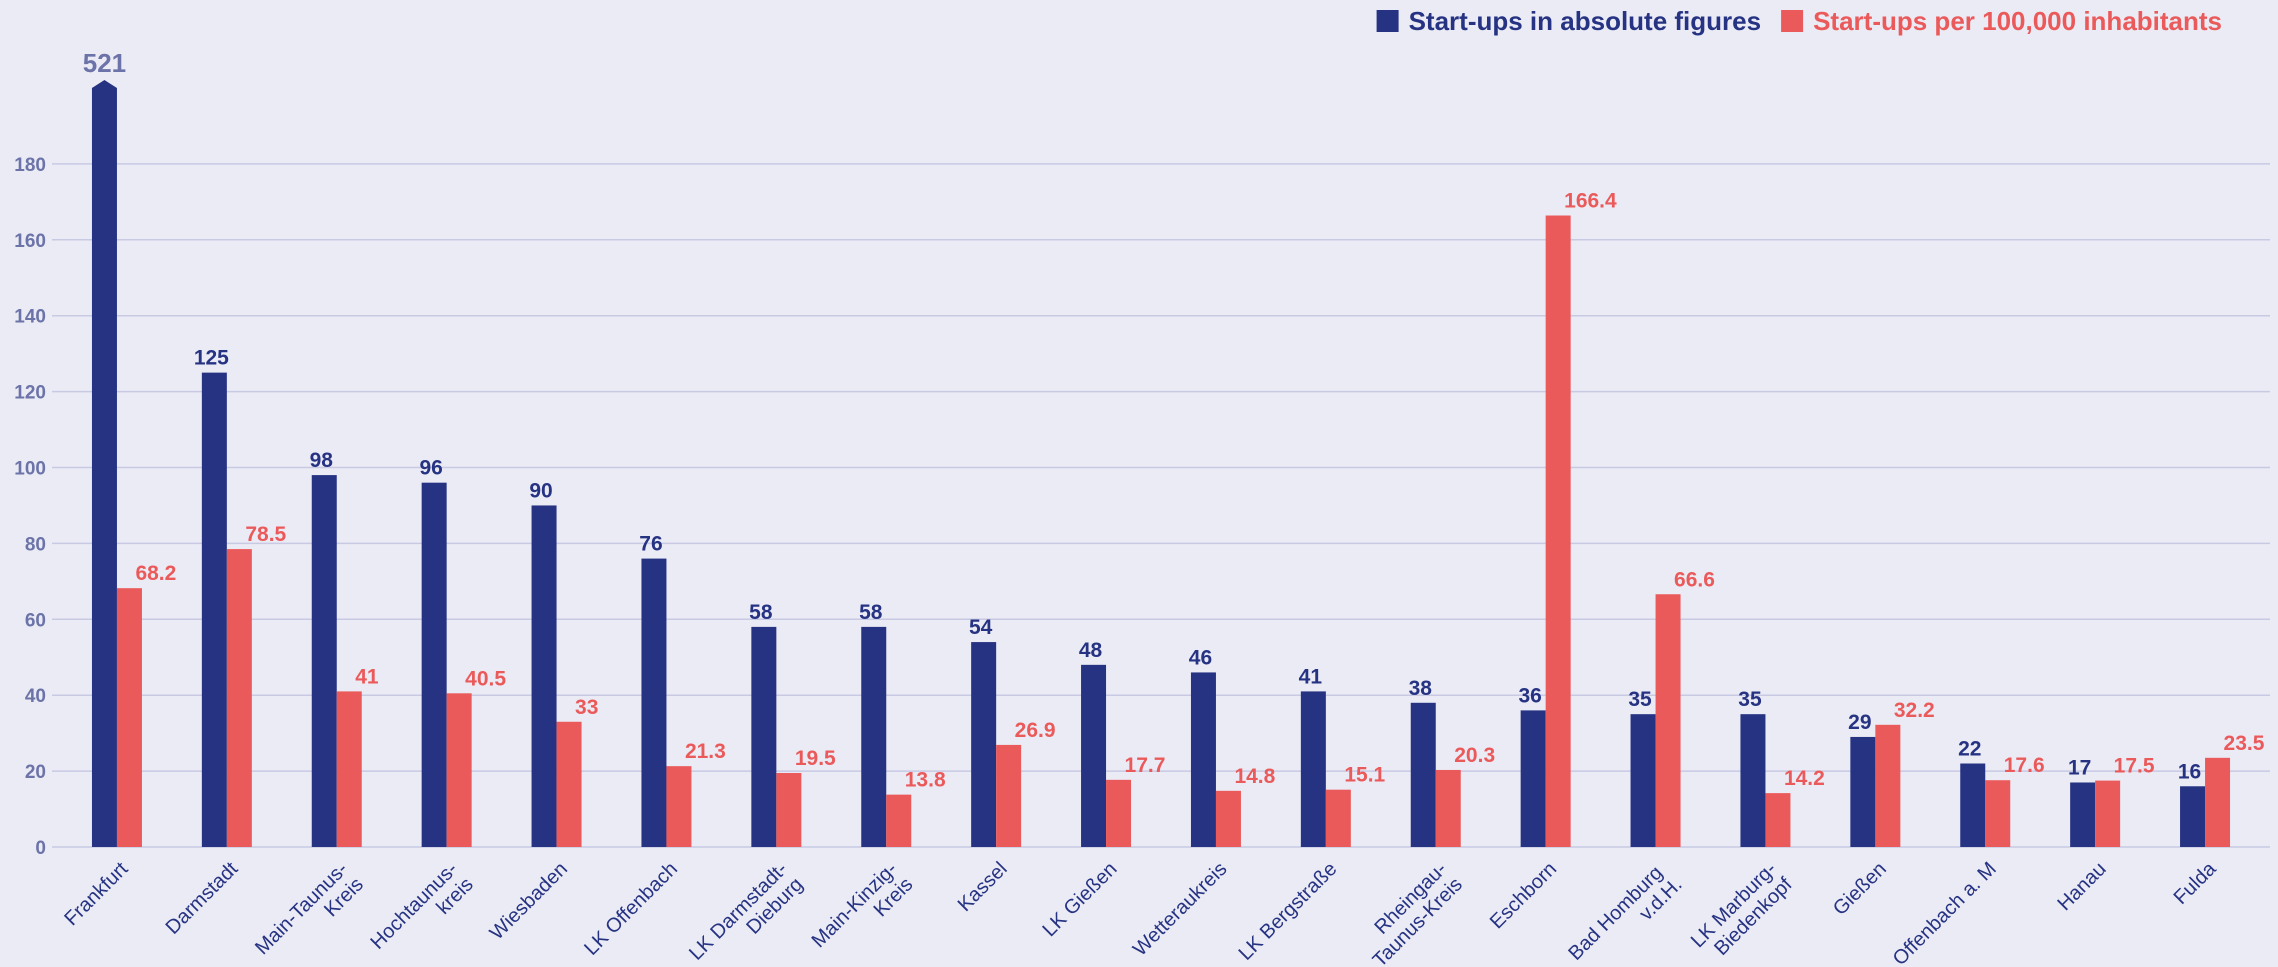  Describe the element at coordinates (35, 772) in the screenshot. I see `y-tick-label: 20` at that location.